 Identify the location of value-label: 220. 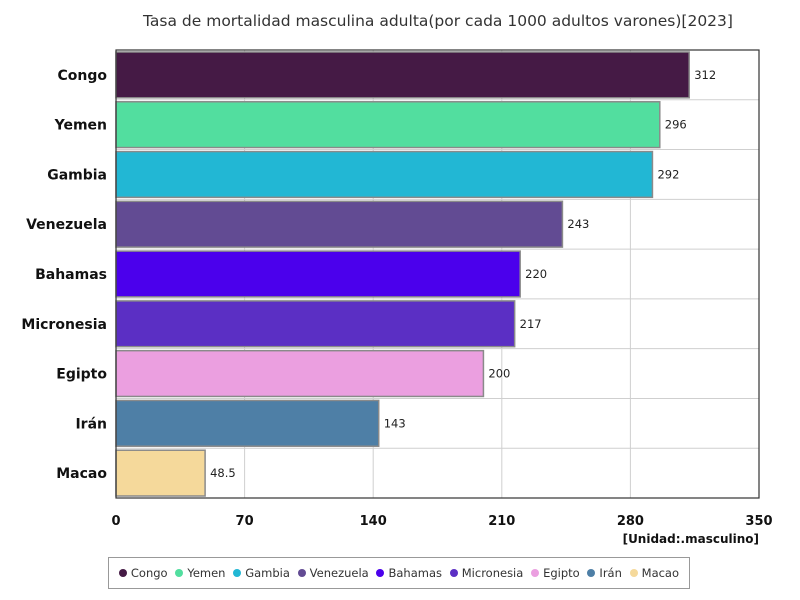
(536, 274).